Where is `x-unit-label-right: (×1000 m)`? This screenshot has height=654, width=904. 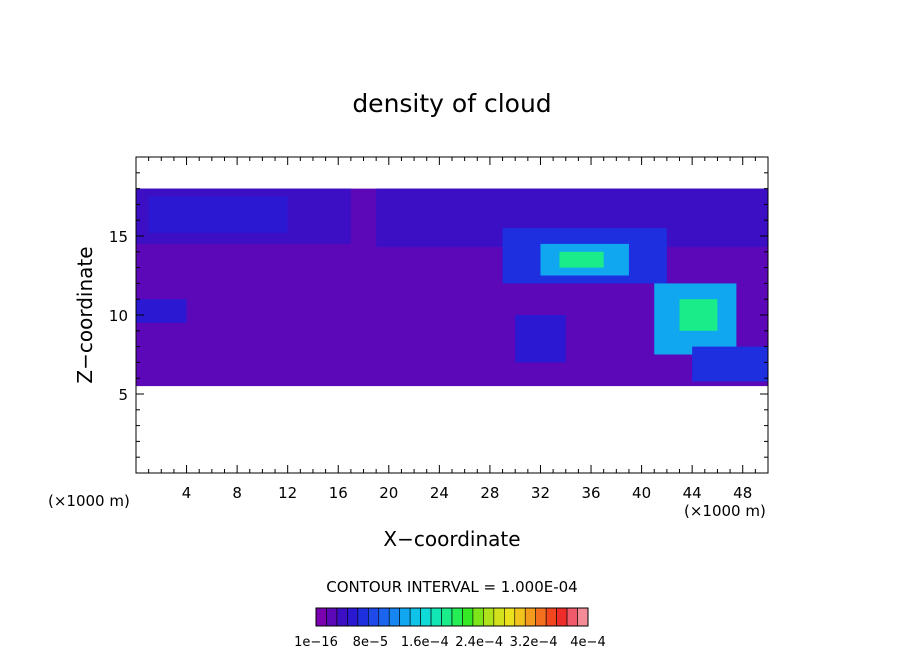 x-unit-label-right: (×1000 m) is located at coordinates (725, 511).